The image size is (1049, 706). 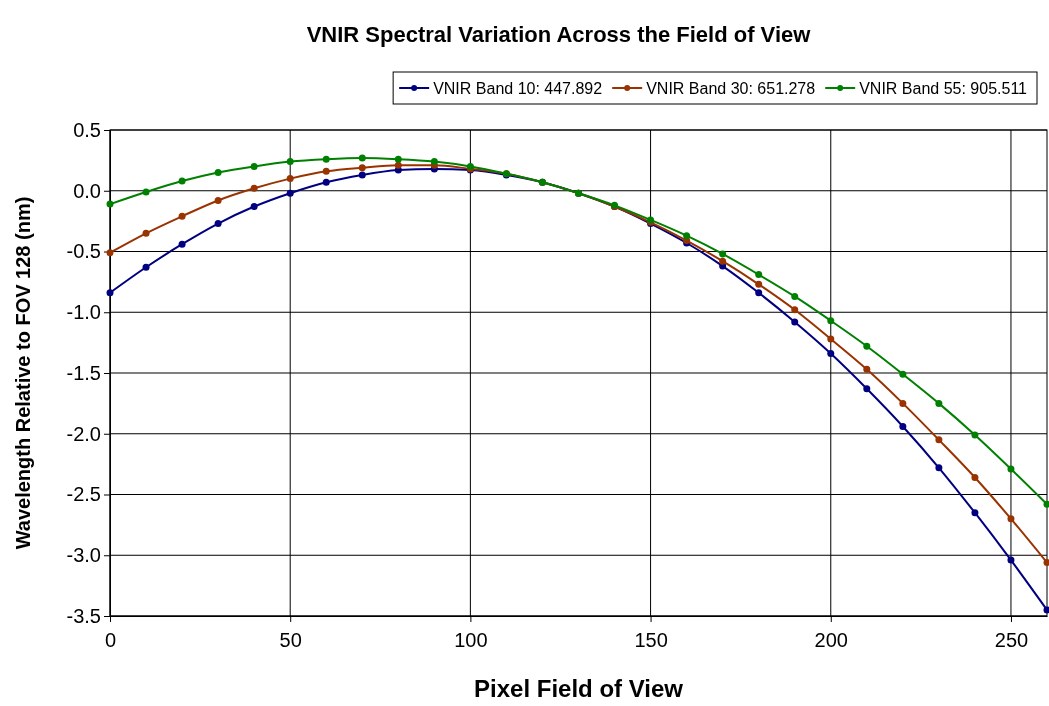 What do you see at coordinates (83, 251) in the screenshot?
I see `y-tick-label: -0.5` at bounding box center [83, 251].